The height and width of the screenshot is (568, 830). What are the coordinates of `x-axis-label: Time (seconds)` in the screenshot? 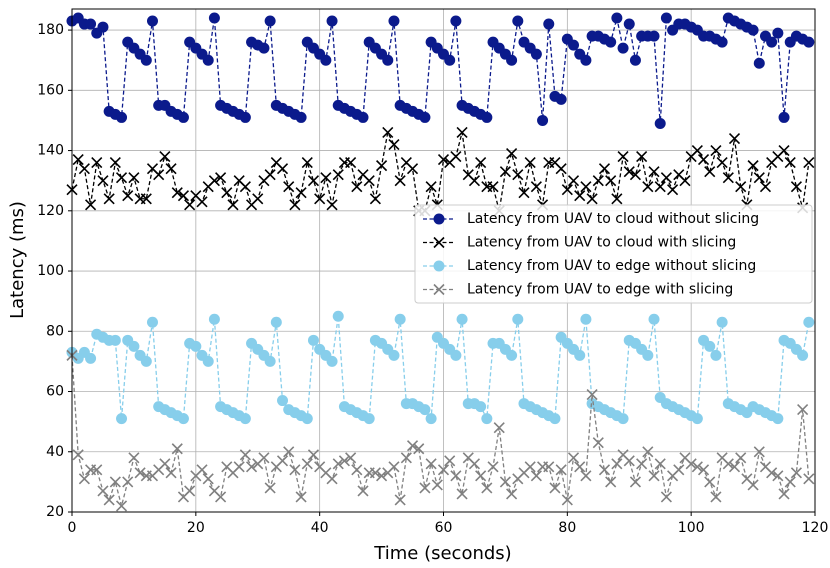 It's located at (442, 553).